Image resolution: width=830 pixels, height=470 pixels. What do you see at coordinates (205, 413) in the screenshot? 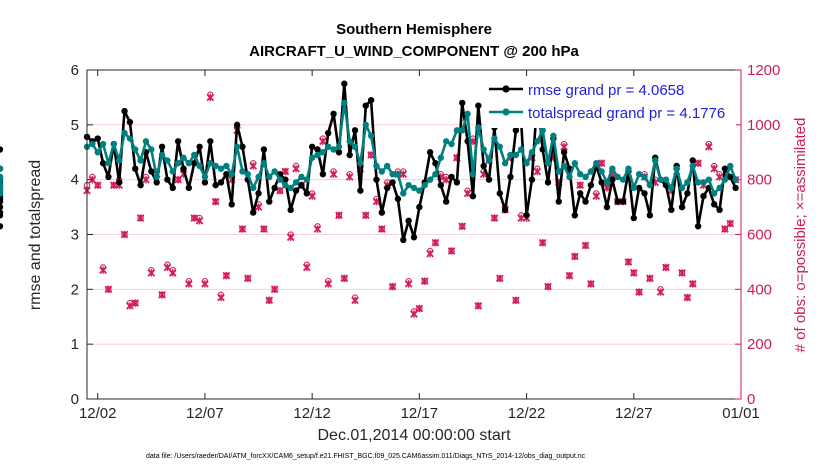
I see `x-tick-label: 12/07` at bounding box center [205, 413].